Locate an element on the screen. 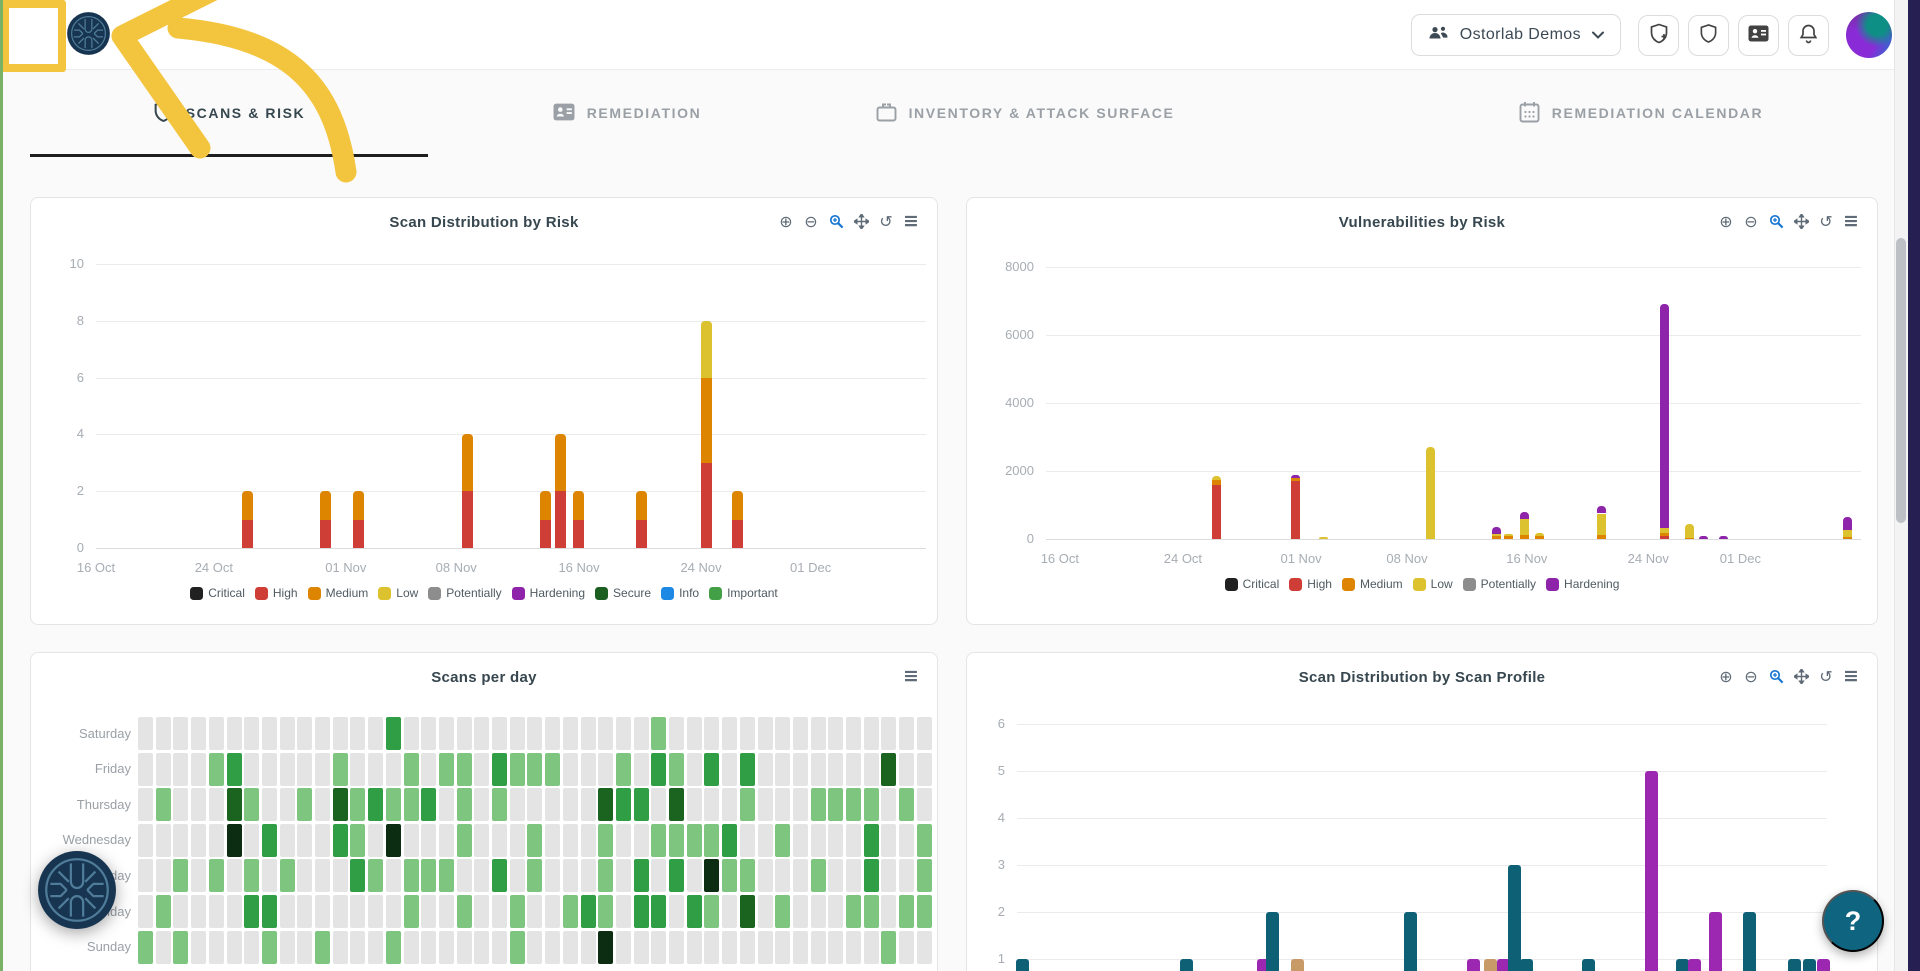 The image size is (1920, 971). heatmap-day-label: Thursday is located at coordinates (103, 804).